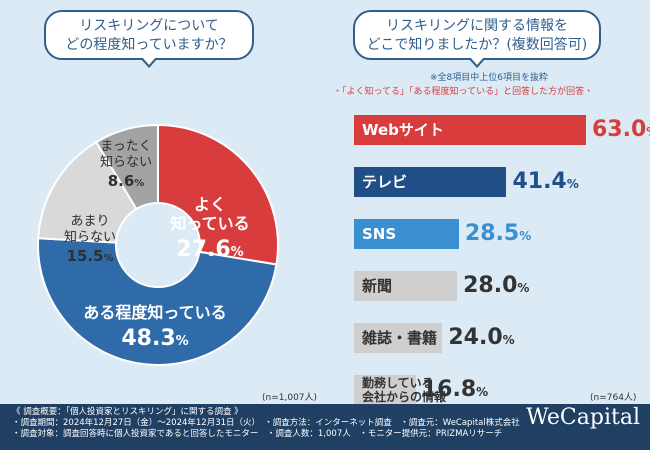  I want to click on bar-label-4: 雑誌・書籍, so click(395, 338).